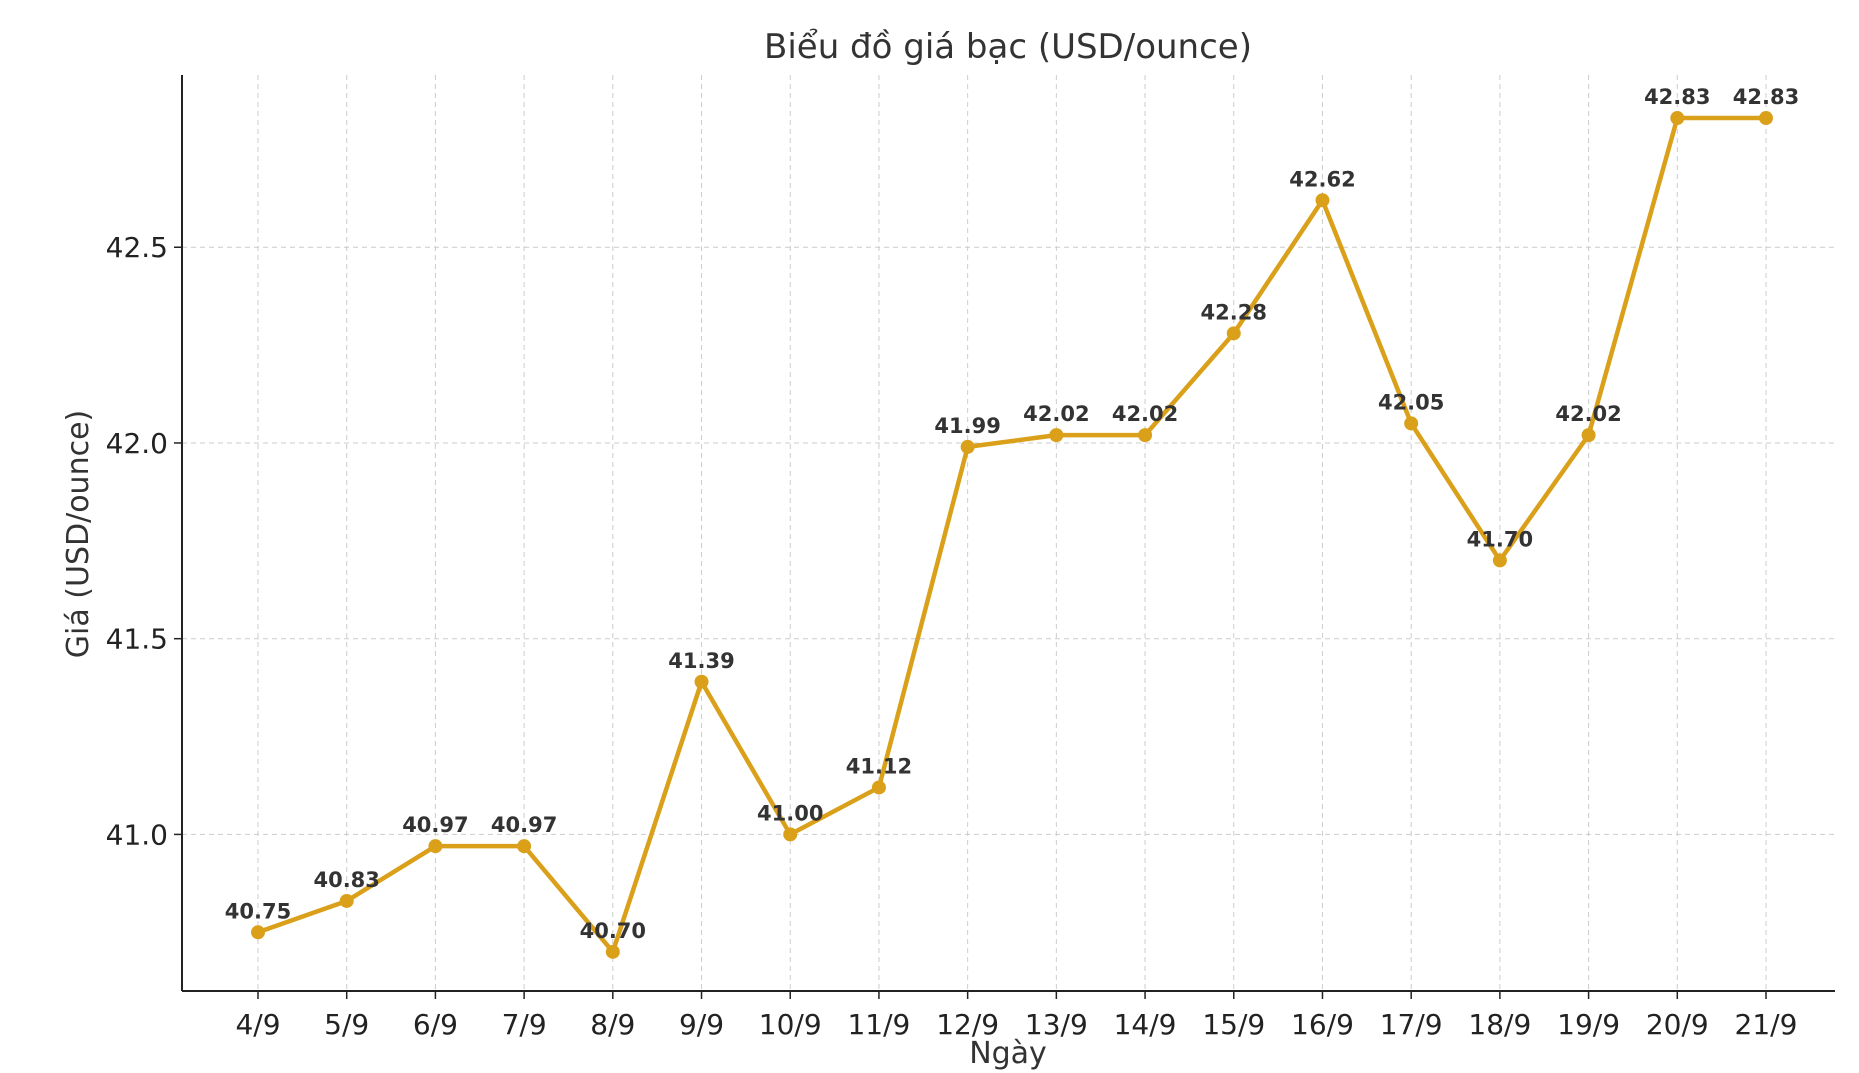 The height and width of the screenshot is (1073, 1859). I want to click on x-tick-label: 8/9, so click(612, 1024).